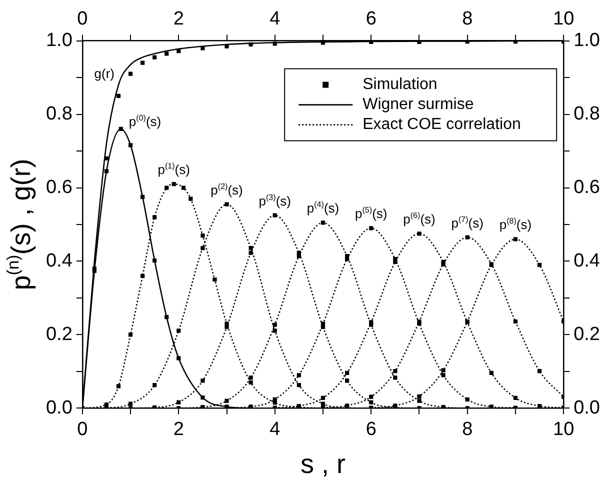 The height and width of the screenshot is (485, 608). What do you see at coordinates (59, 334) in the screenshot?
I see `y-tick-label: 0.2` at bounding box center [59, 334].